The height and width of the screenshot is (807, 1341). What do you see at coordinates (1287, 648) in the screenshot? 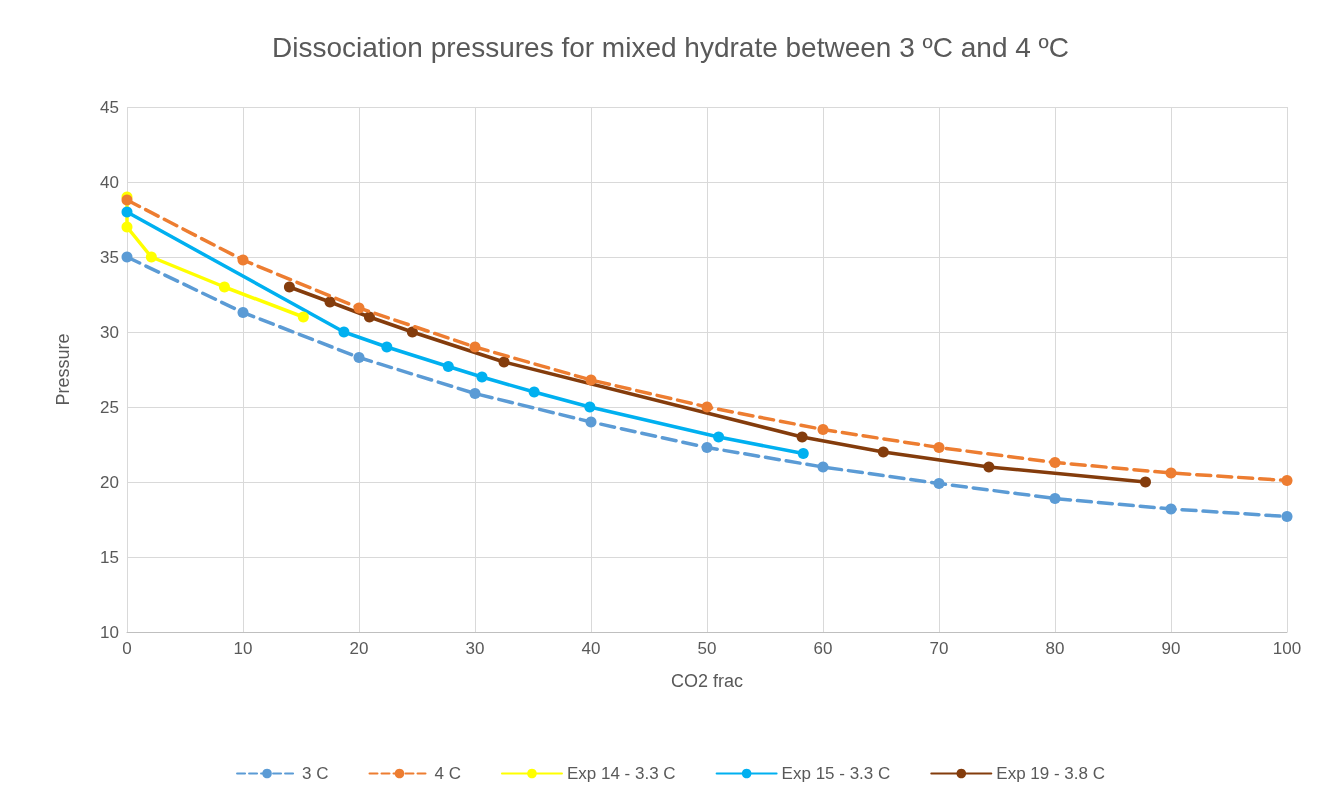
I see `x-tick-label: 100` at bounding box center [1287, 648].